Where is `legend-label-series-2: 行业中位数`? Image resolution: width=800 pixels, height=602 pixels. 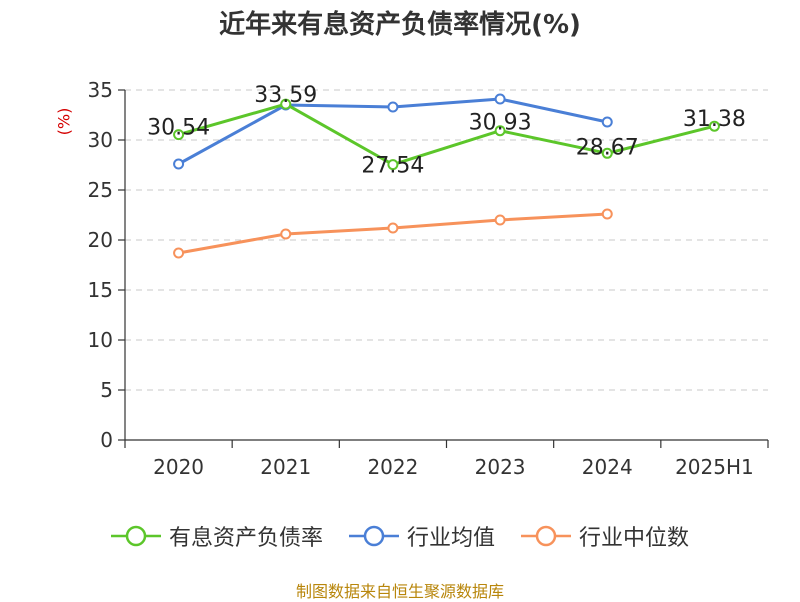 legend-label-series-2: 行业中位数 is located at coordinates (634, 538).